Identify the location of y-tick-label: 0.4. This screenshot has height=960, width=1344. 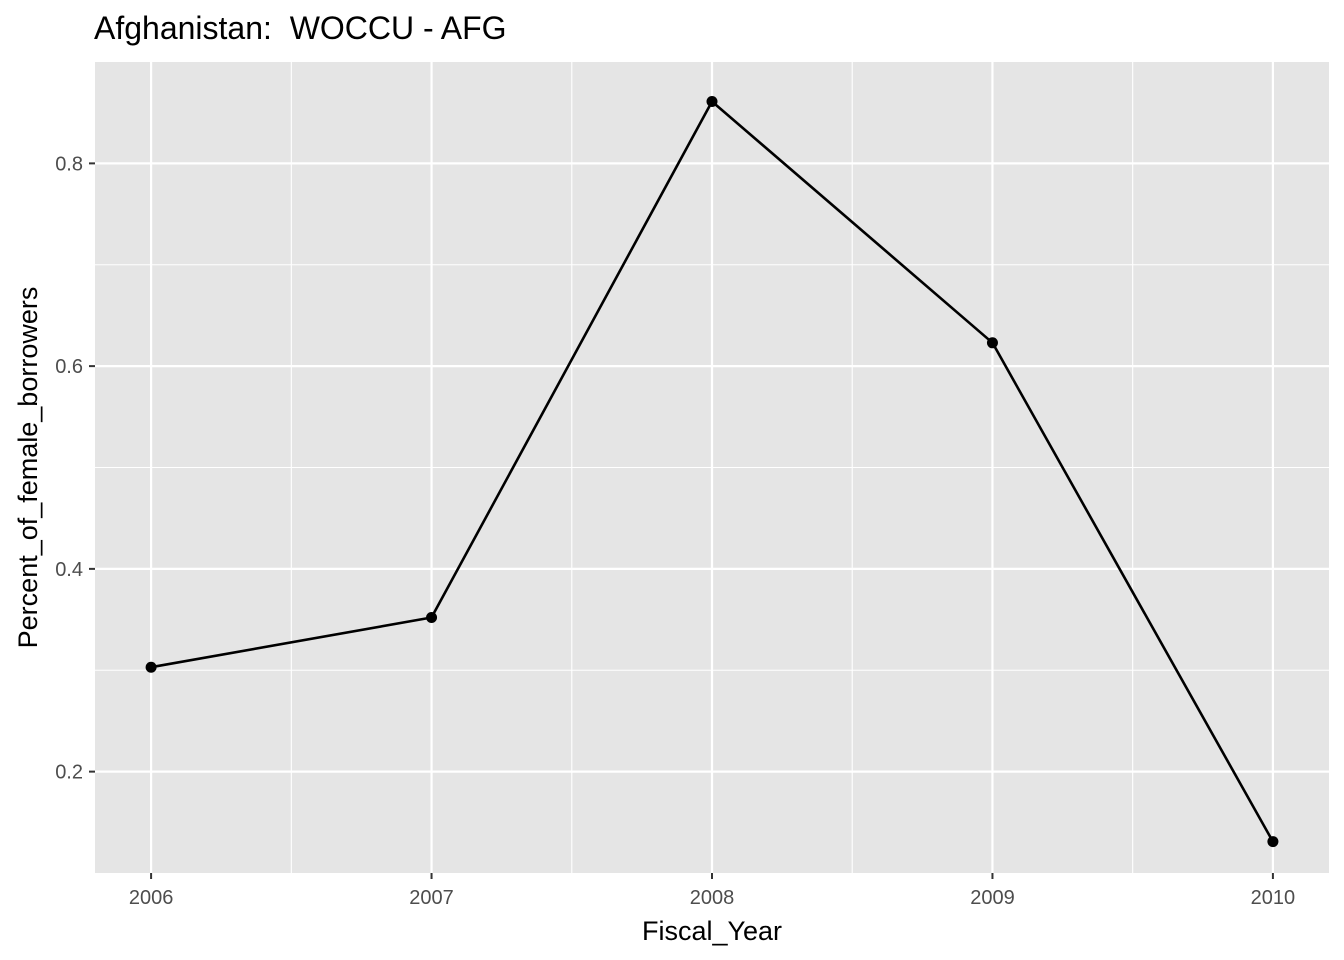
(69, 570).